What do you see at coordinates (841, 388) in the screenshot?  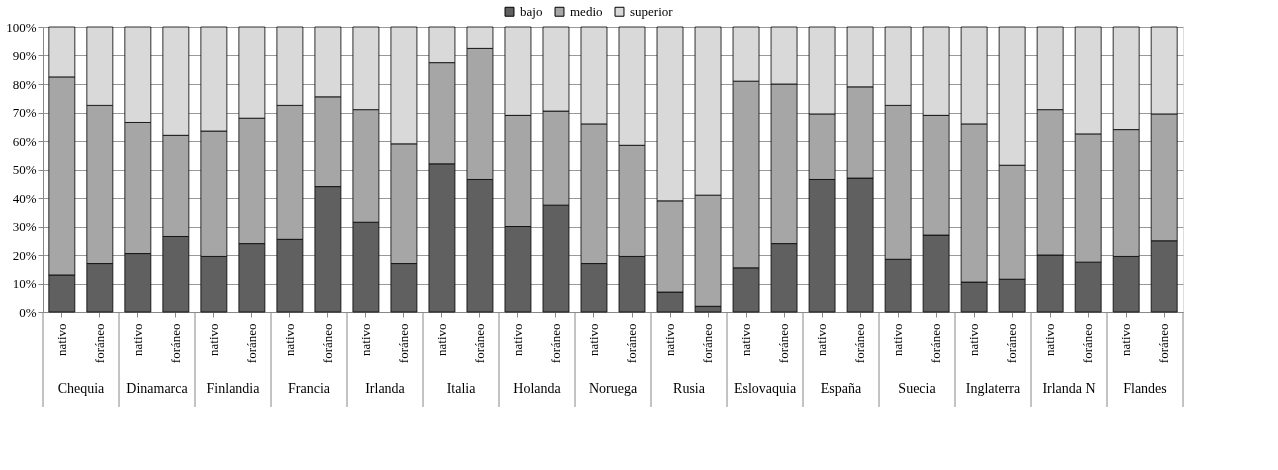 I see `text: España` at bounding box center [841, 388].